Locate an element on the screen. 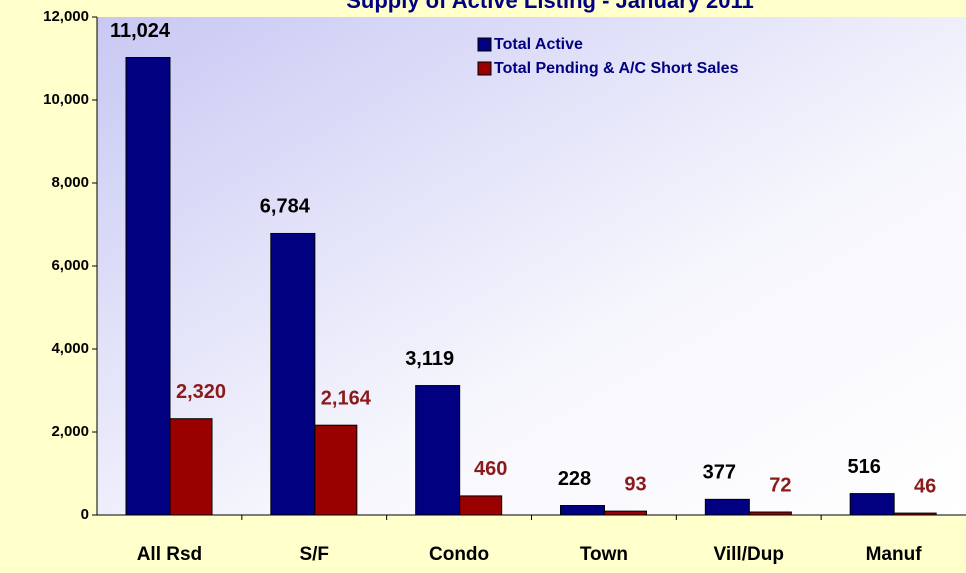 The image size is (966, 573). value-label: 72 is located at coordinates (780, 485).